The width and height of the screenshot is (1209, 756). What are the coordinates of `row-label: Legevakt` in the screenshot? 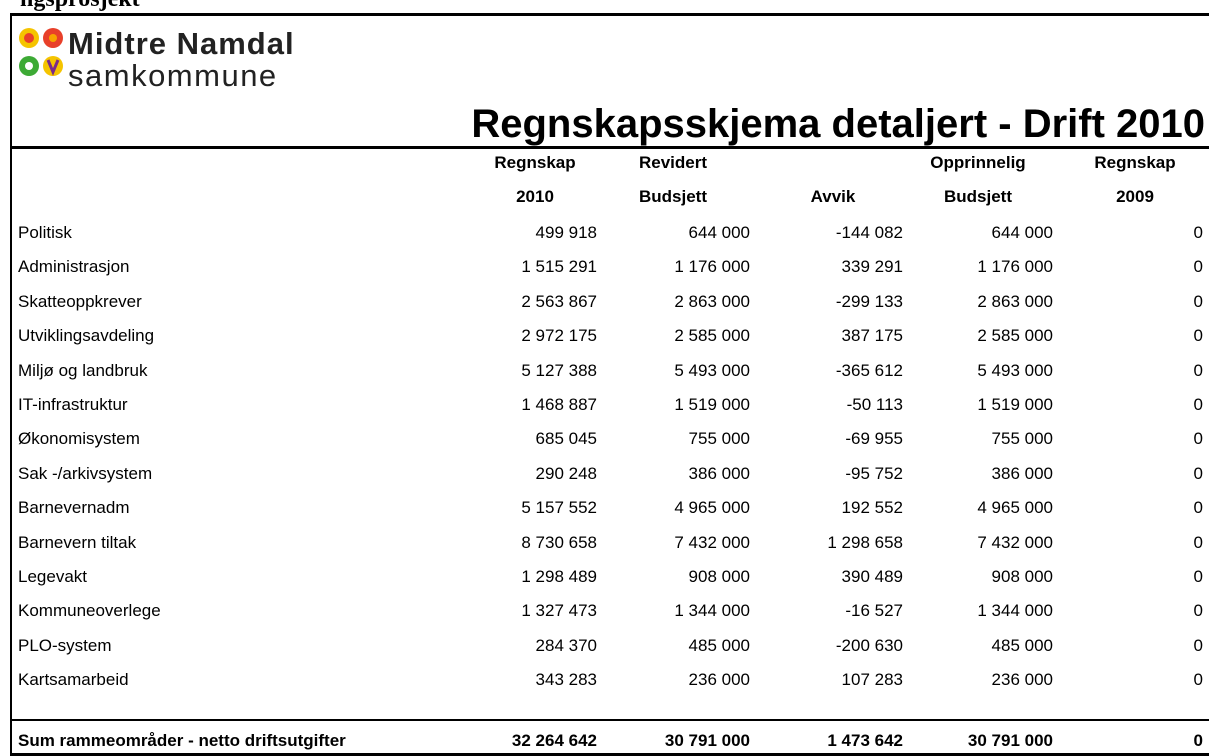 It's located at (52, 576).